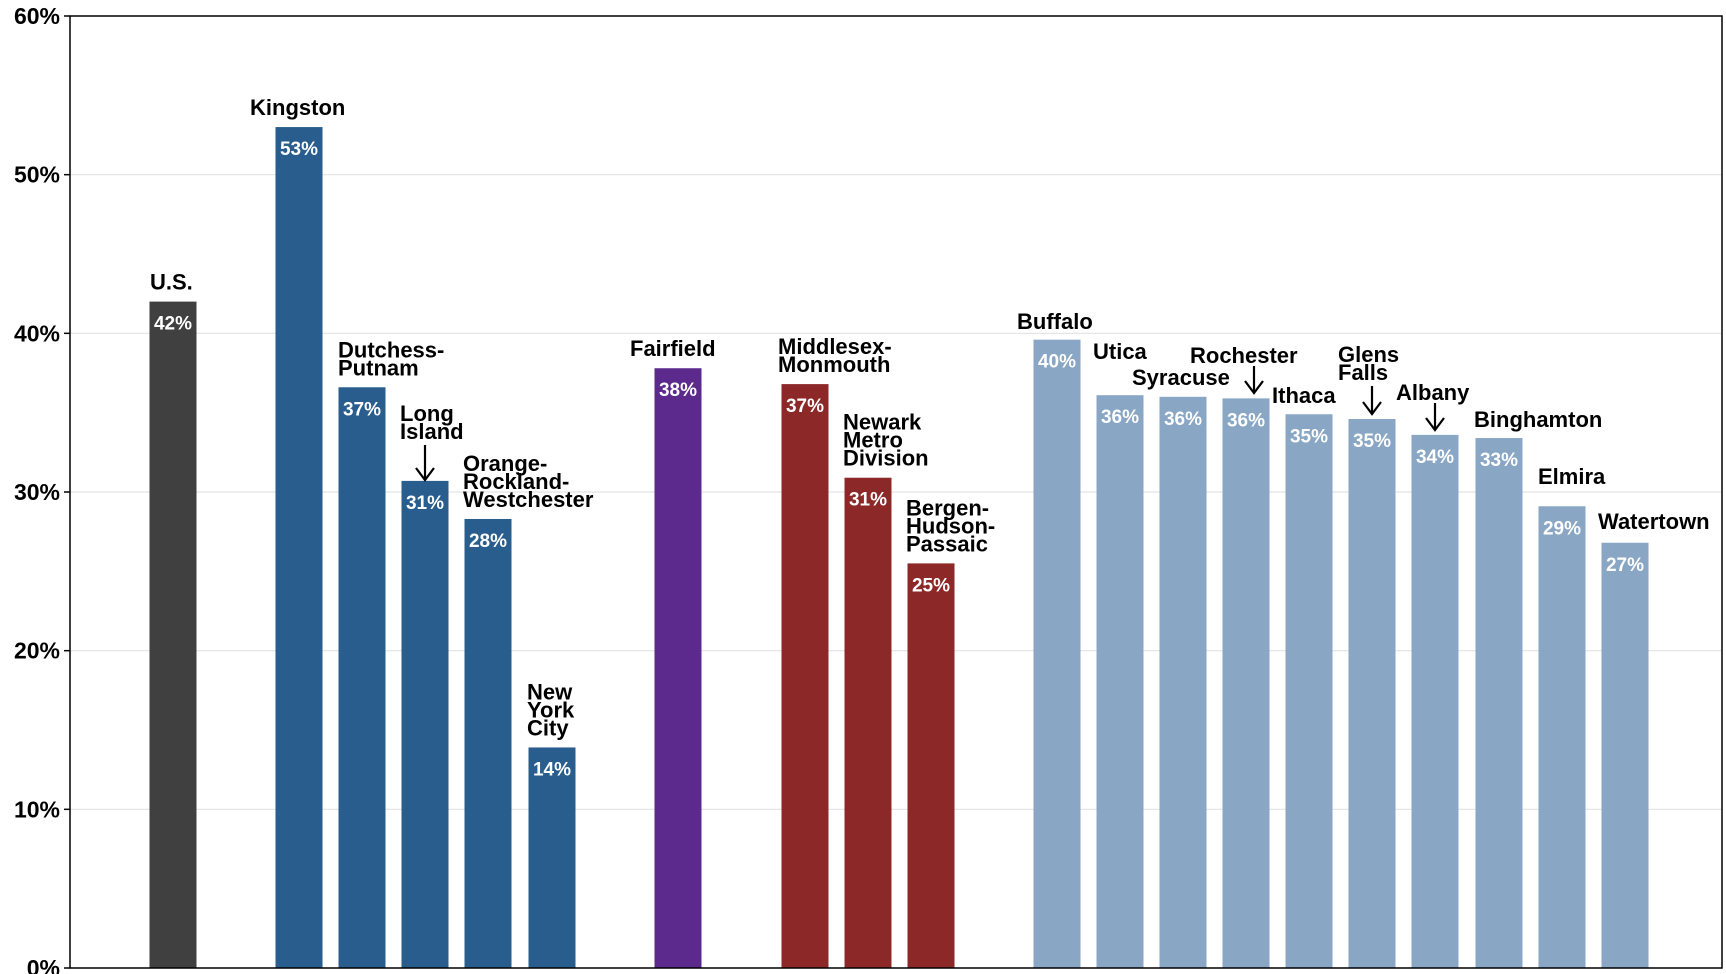 This screenshot has width=1726, height=974. Describe the element at coordinates (882, 422) in the screenshot. I see `category-label-line: Newark` at that location.